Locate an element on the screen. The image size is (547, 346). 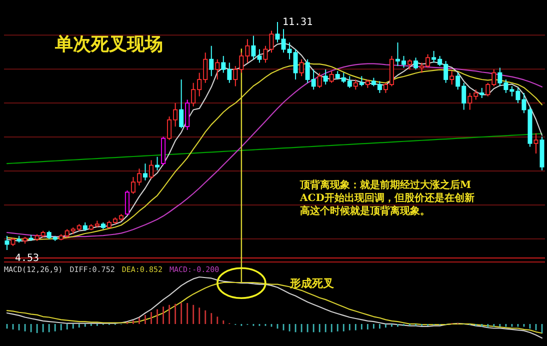
annotation: 顶背离现象：就是前期经过大涨之后MACD开始出现回调，但股价还是在创新高这个时候就是顶背离现象。 is located at coordinates (386, 198).